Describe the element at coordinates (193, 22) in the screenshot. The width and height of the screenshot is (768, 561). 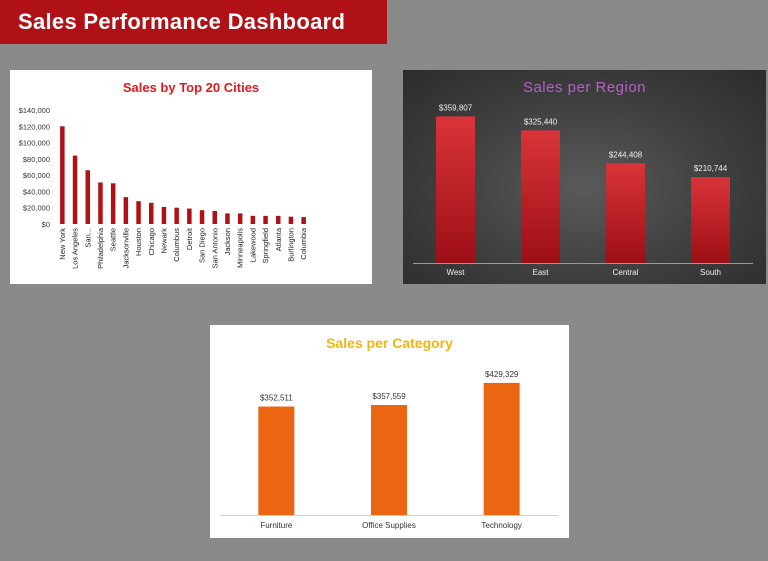
I see `dashboard-title: Sales Performance Dashboard` at that location.